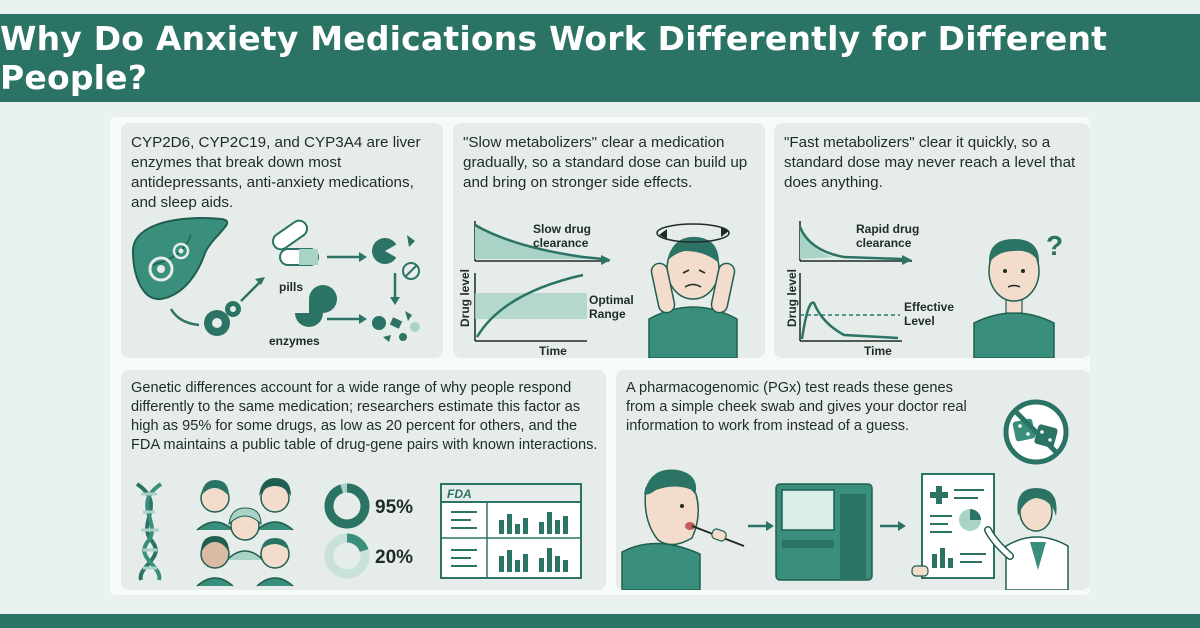 This screenshot has height=628, width=1200. I want to click on fda-logo: FDA, so click(459, 494).